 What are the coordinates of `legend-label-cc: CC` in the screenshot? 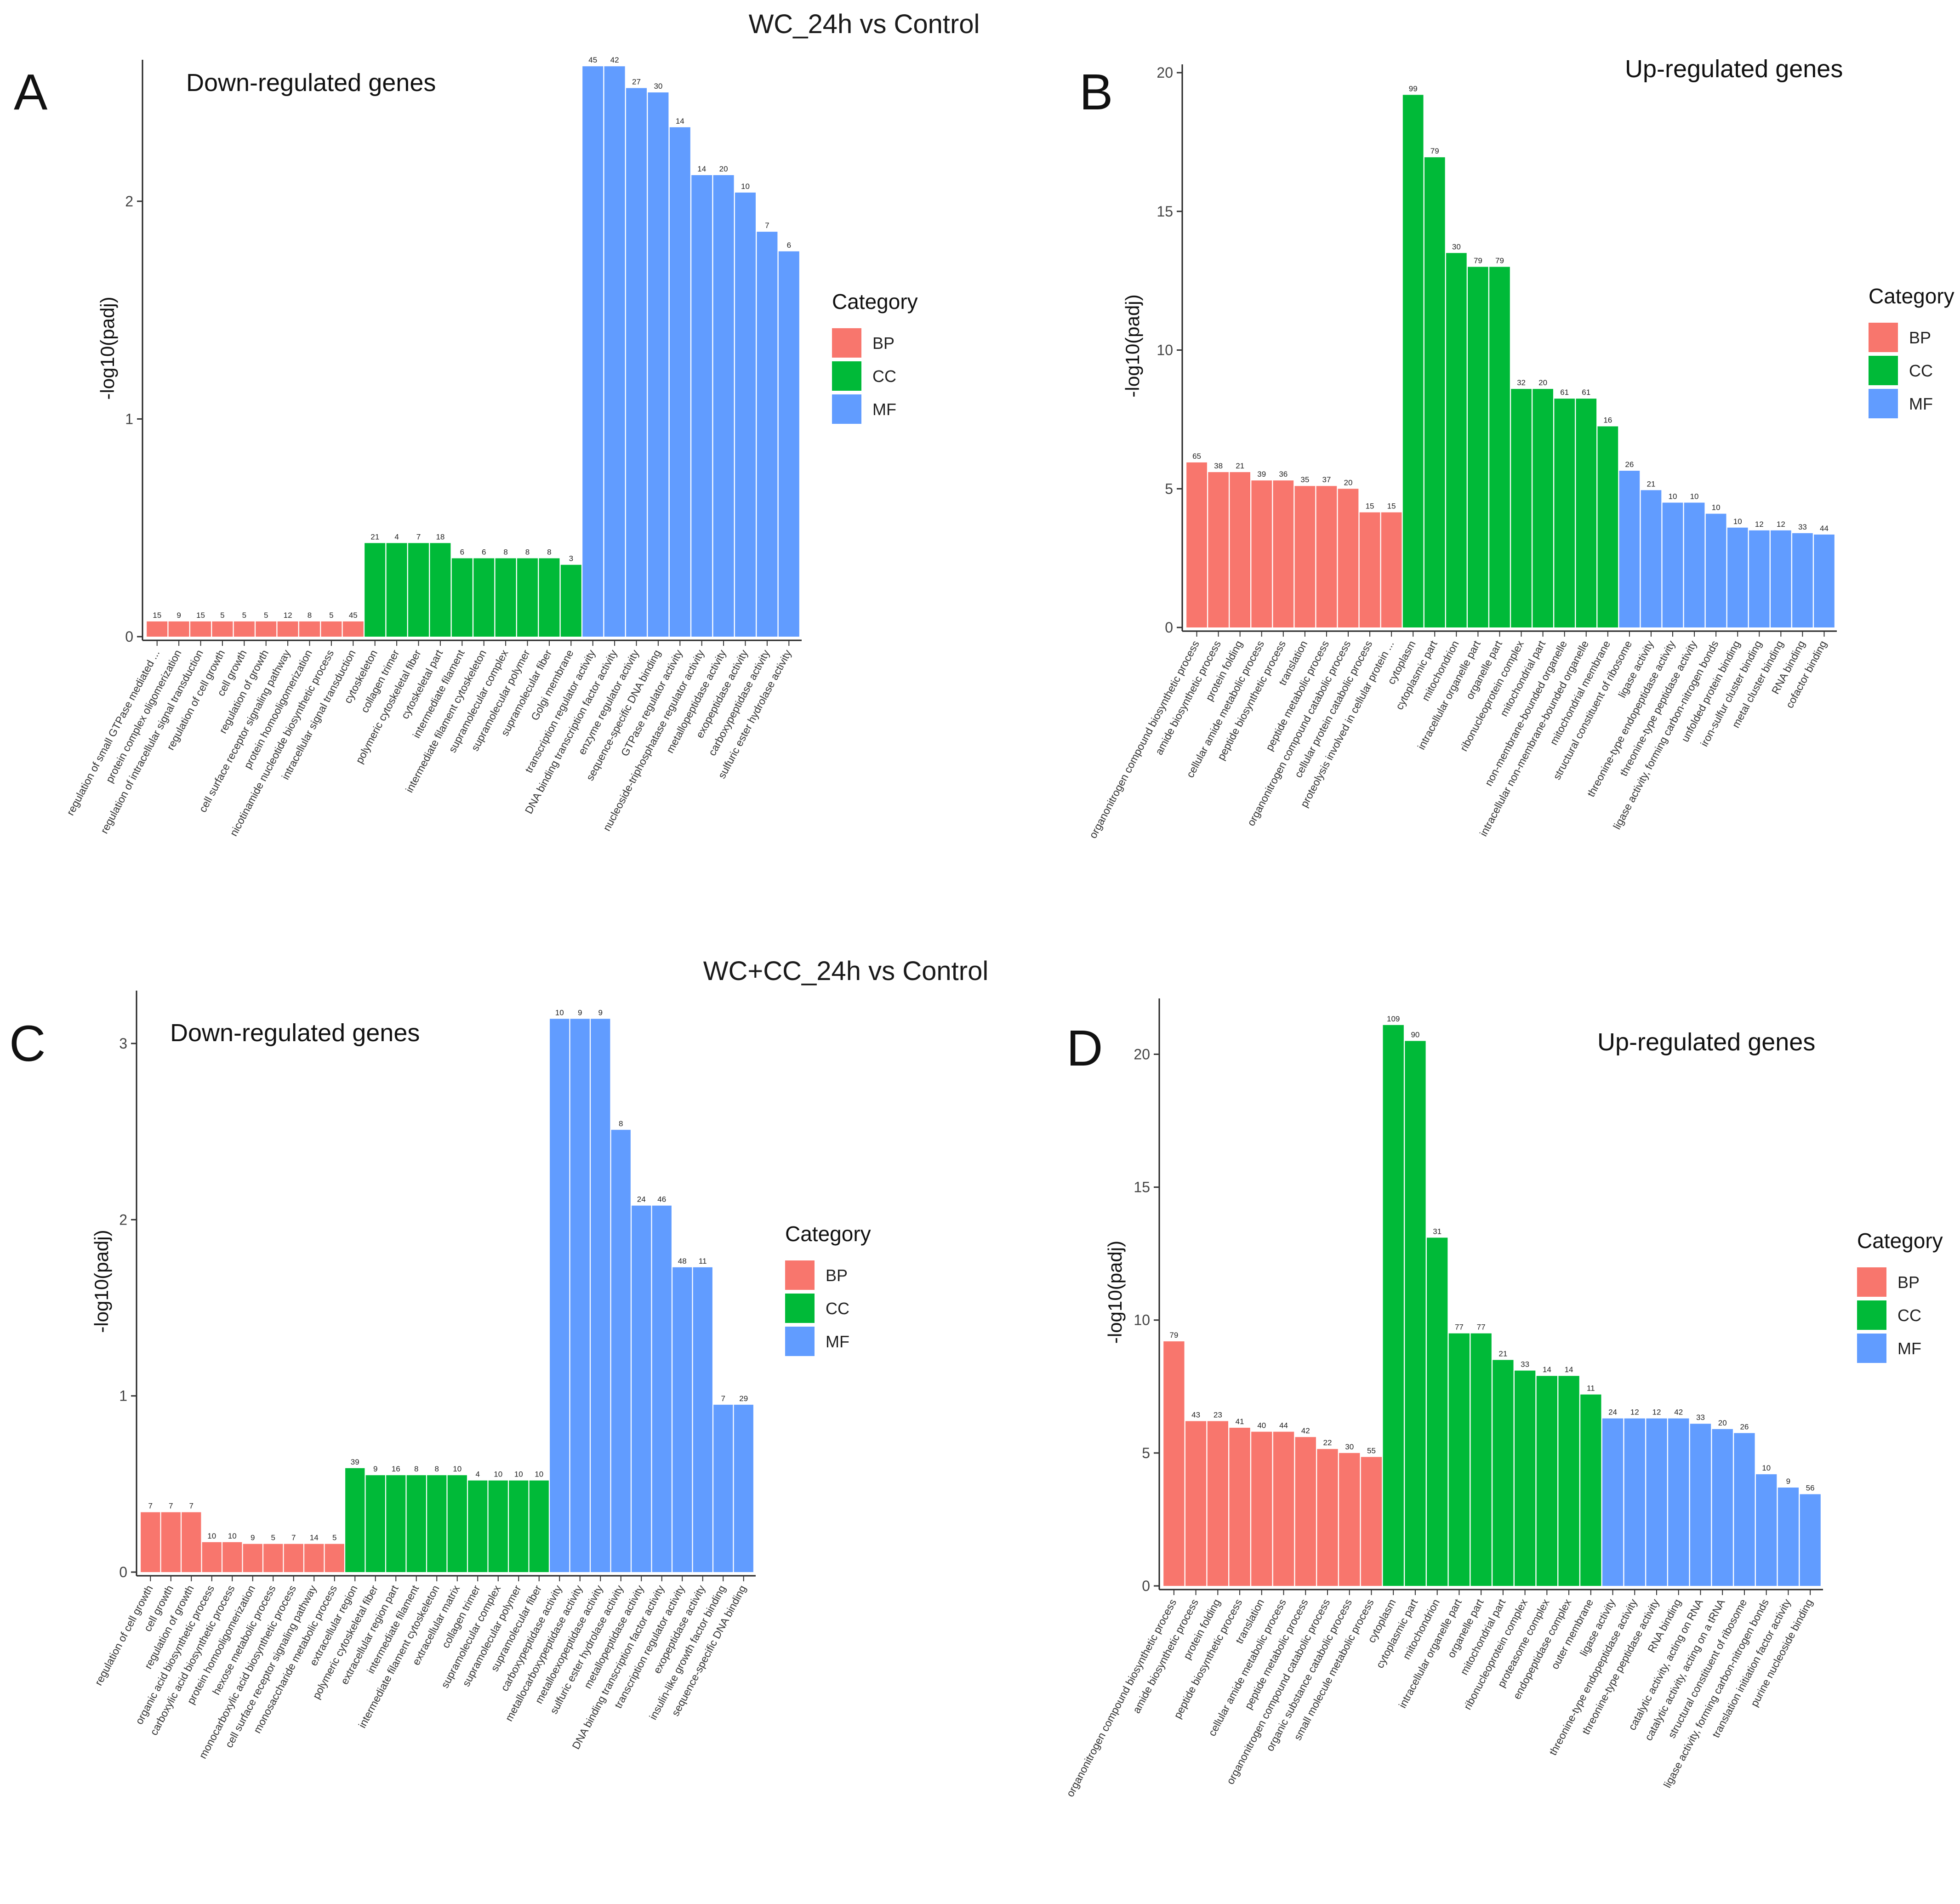 It's located at (1921, 370).